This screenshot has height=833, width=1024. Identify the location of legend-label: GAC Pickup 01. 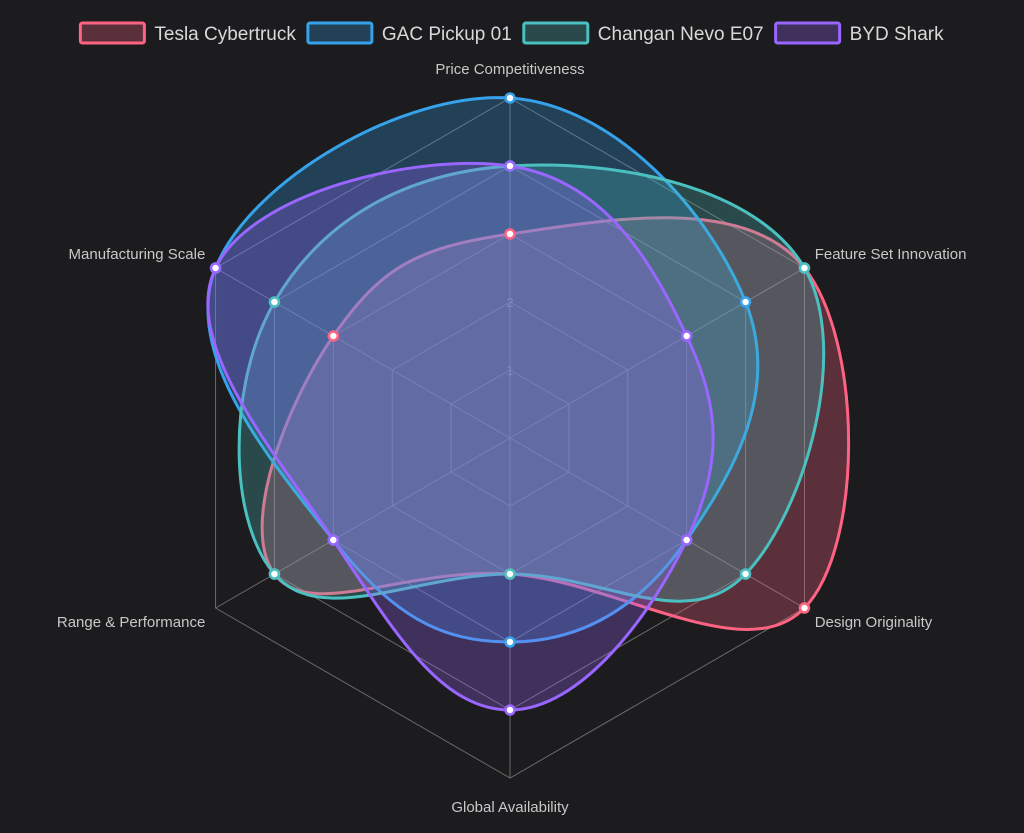
(447, 34).